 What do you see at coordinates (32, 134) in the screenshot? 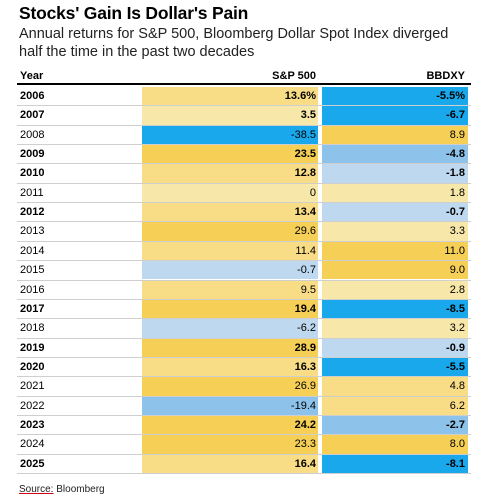
I see `year-label: 2008` at bounding box center [32, 134].